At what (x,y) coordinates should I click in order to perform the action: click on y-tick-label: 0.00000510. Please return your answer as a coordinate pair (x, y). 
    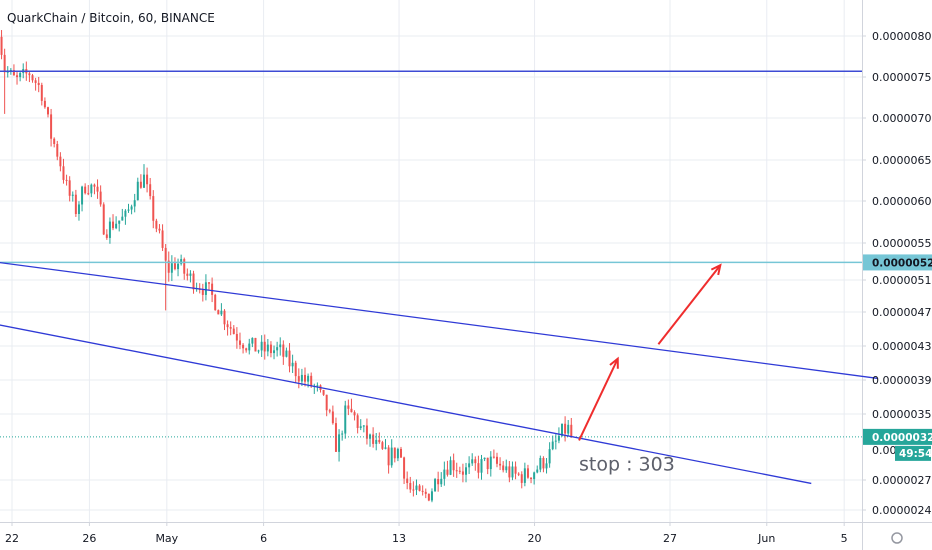
    Looking at the image, I should click on (902, 280).